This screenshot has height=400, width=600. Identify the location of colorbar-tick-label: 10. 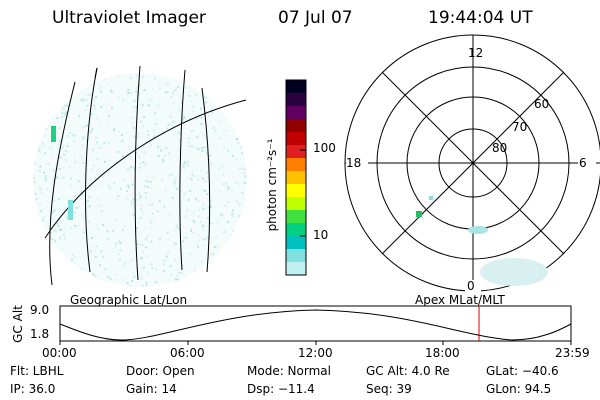
(321, 235).